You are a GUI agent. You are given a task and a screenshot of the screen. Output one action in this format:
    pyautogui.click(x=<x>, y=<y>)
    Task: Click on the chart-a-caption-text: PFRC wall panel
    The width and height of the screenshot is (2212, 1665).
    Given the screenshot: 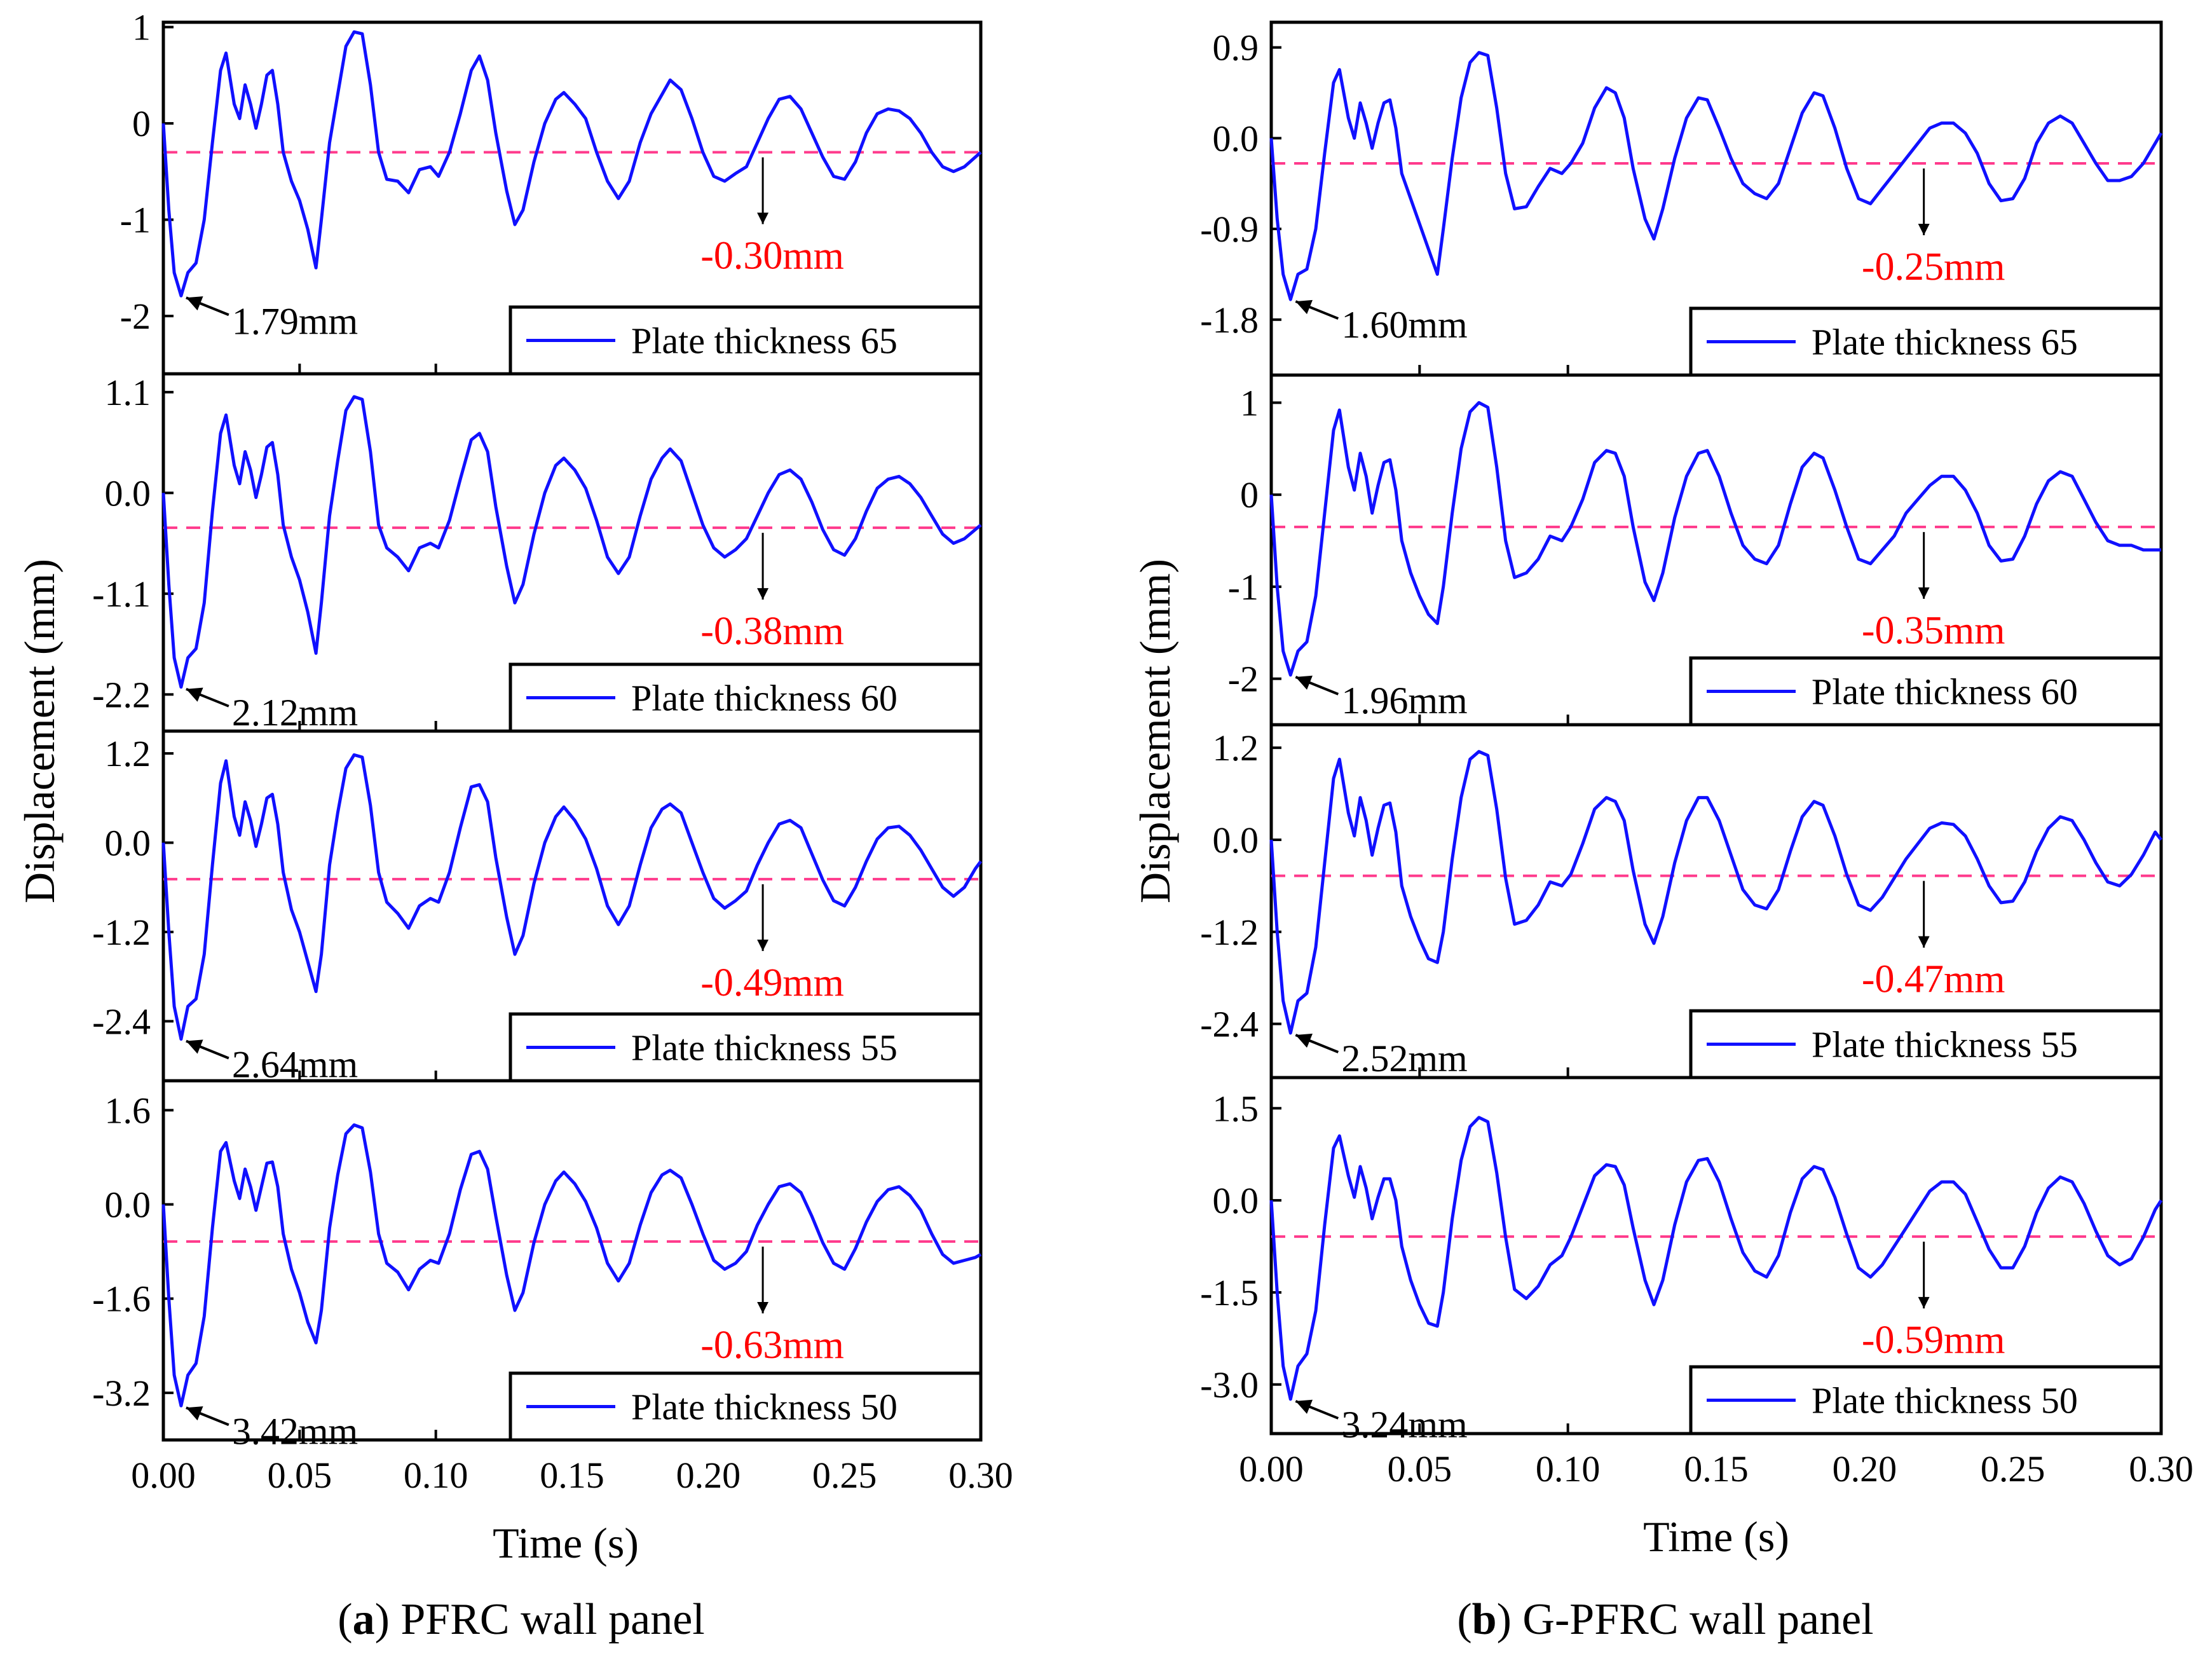 What is the action you would take?
    pyautogui.click(x=552, y=1619)
    